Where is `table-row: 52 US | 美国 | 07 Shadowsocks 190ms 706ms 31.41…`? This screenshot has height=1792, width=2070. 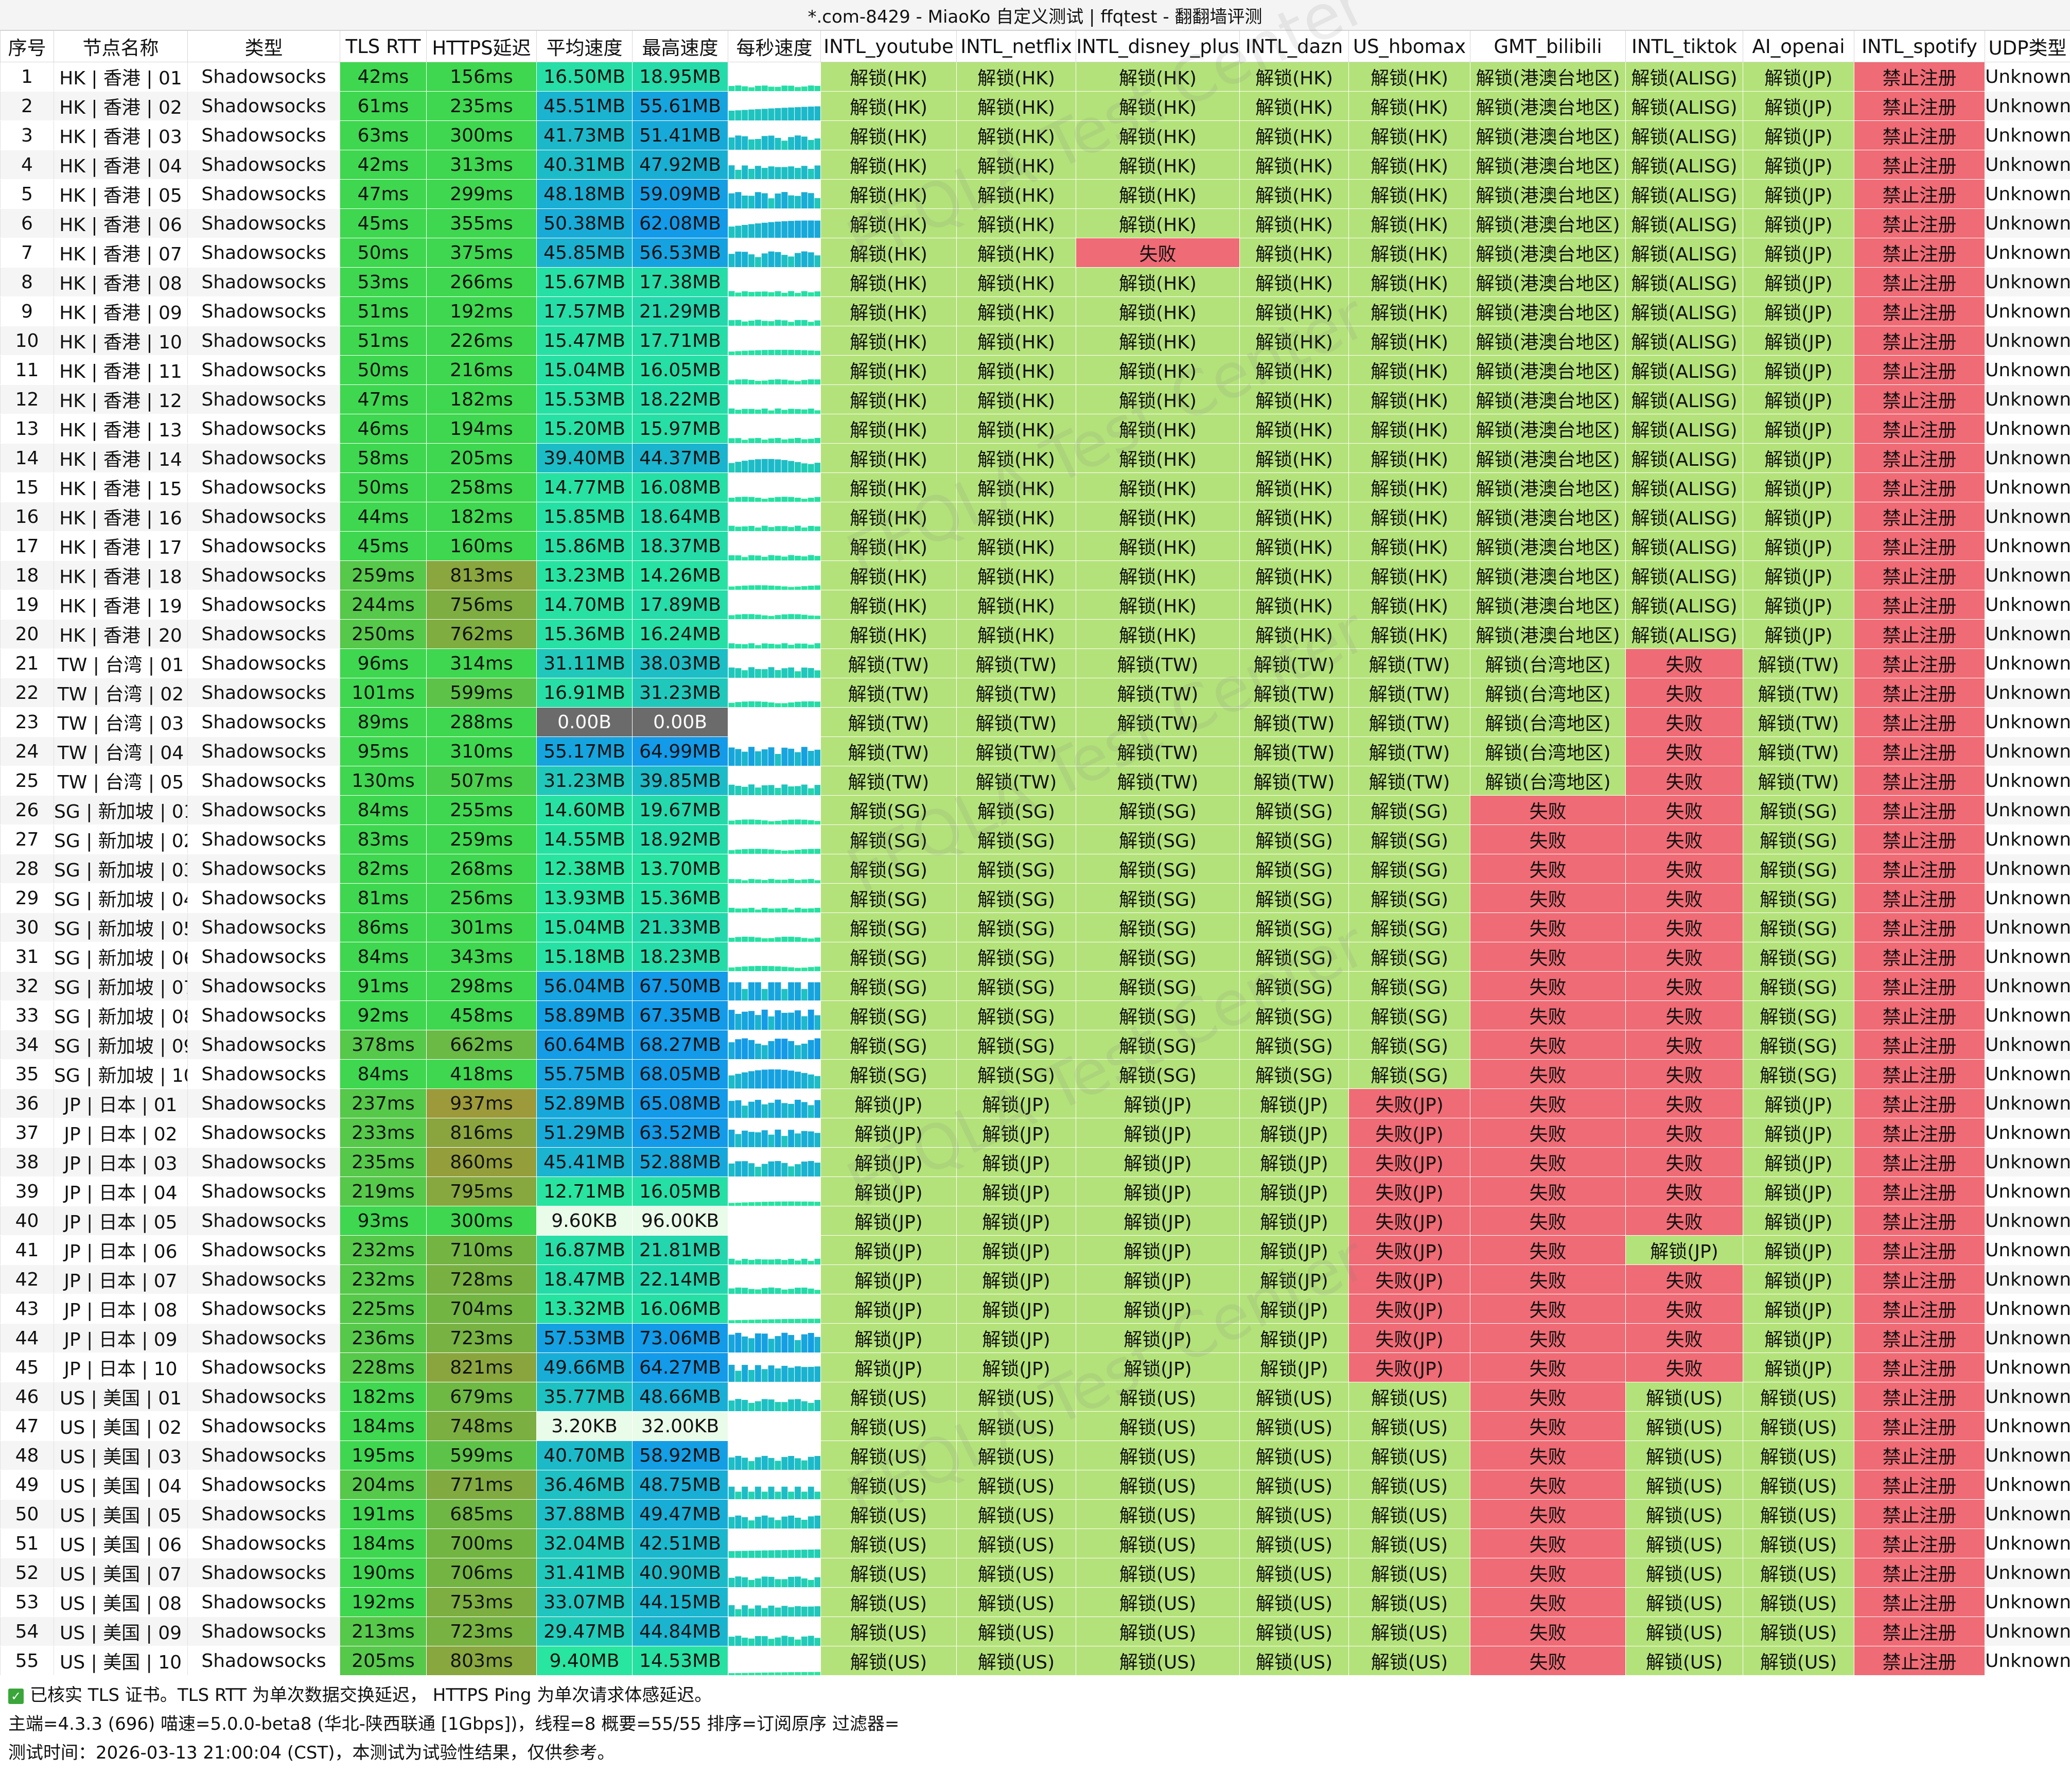 table-row: 52 US | 美国 | 07 Shadowsocks 190ms 706ms 31.41… is located at coordinates (1035, 1573).